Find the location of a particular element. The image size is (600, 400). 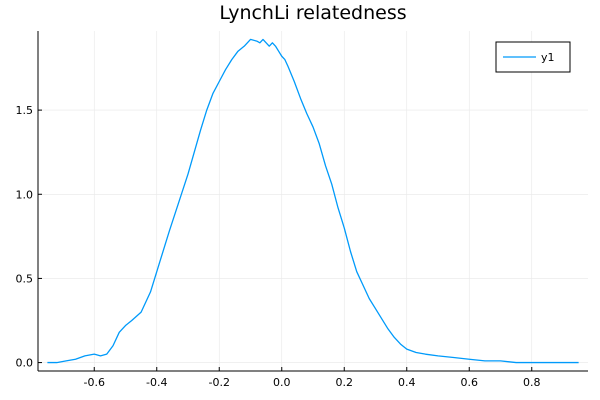

y-tick-label: 1.5 is located at coordinates (25, 110).